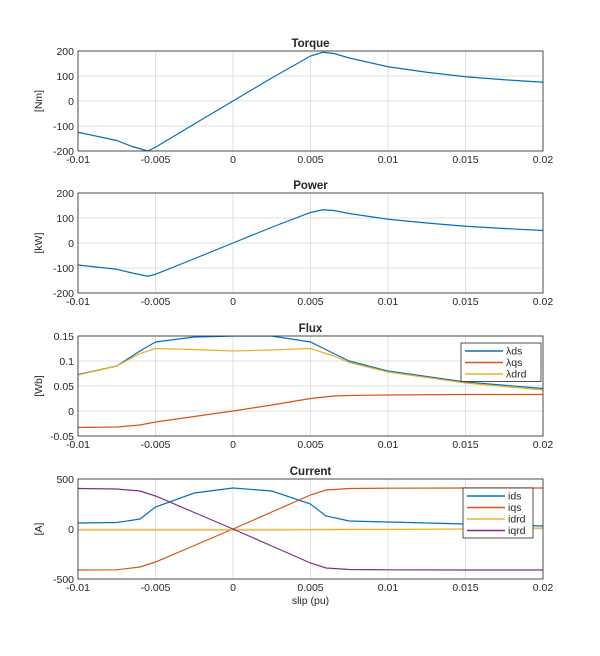  What do you see at coordinates (39, 101) in the screenshot?
I see `y-axis-label: [Nm]` at bounding box center [39, 101].